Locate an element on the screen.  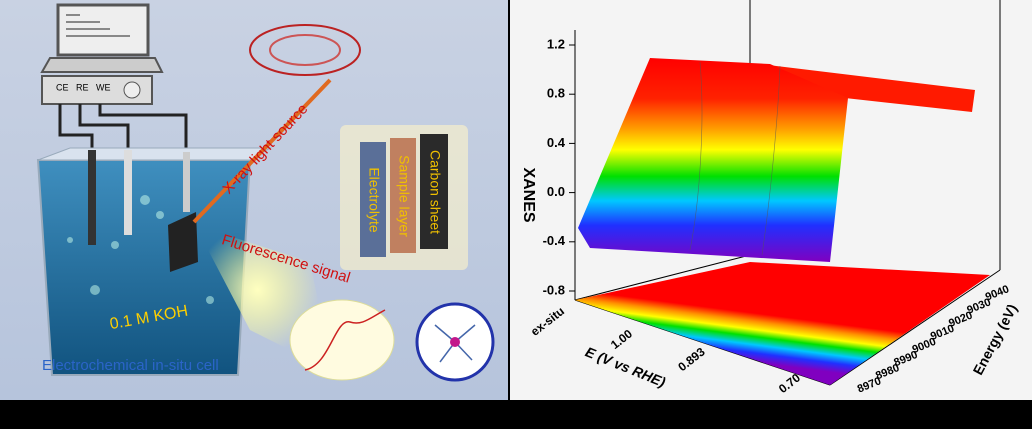
metal-atom is located at coordinates (455, 342).